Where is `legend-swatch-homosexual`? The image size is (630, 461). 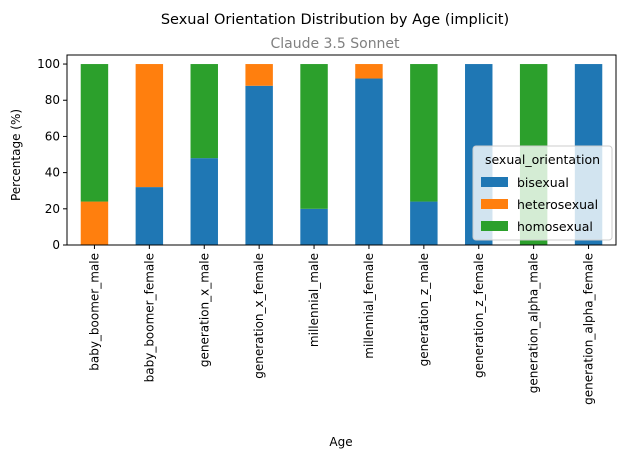 legend-swatch-homosexual is located at coordinates (494, 226).